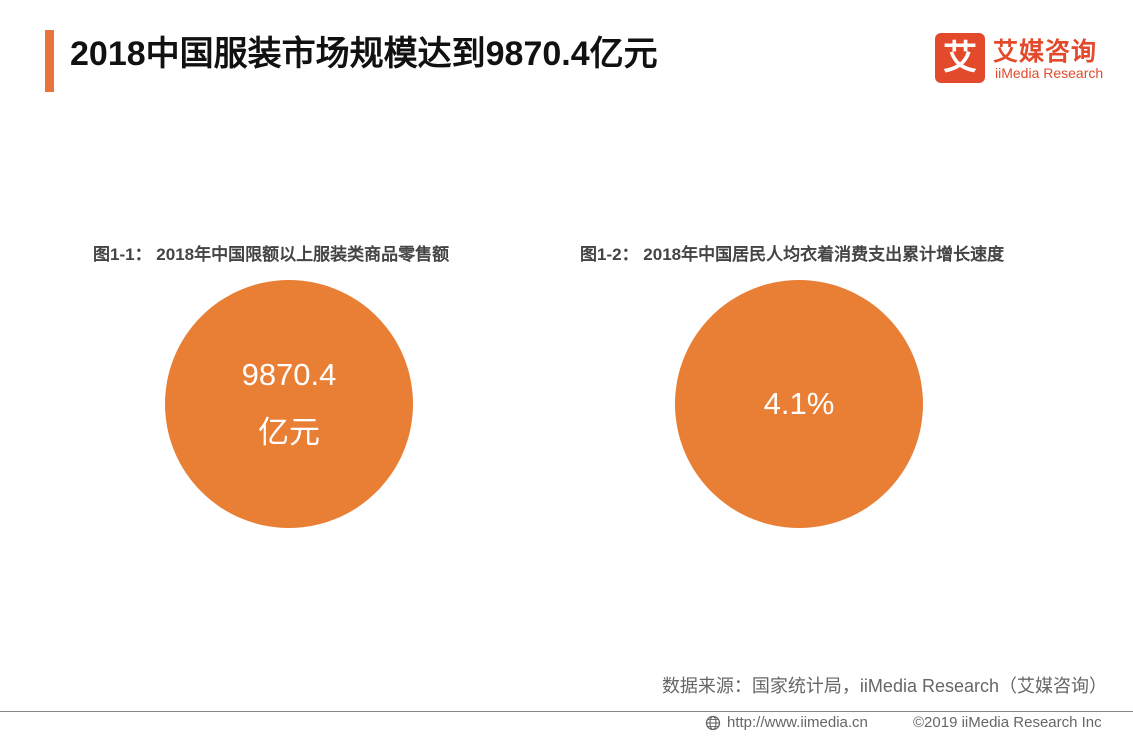 The height and width of the screenshot is (737, 1133). What do you see at coordinates (1007, 722) in the screenshot?
I see `footer-copyright: ©2019 iiMedia Research Inc` at bounding box center [1007, 722].